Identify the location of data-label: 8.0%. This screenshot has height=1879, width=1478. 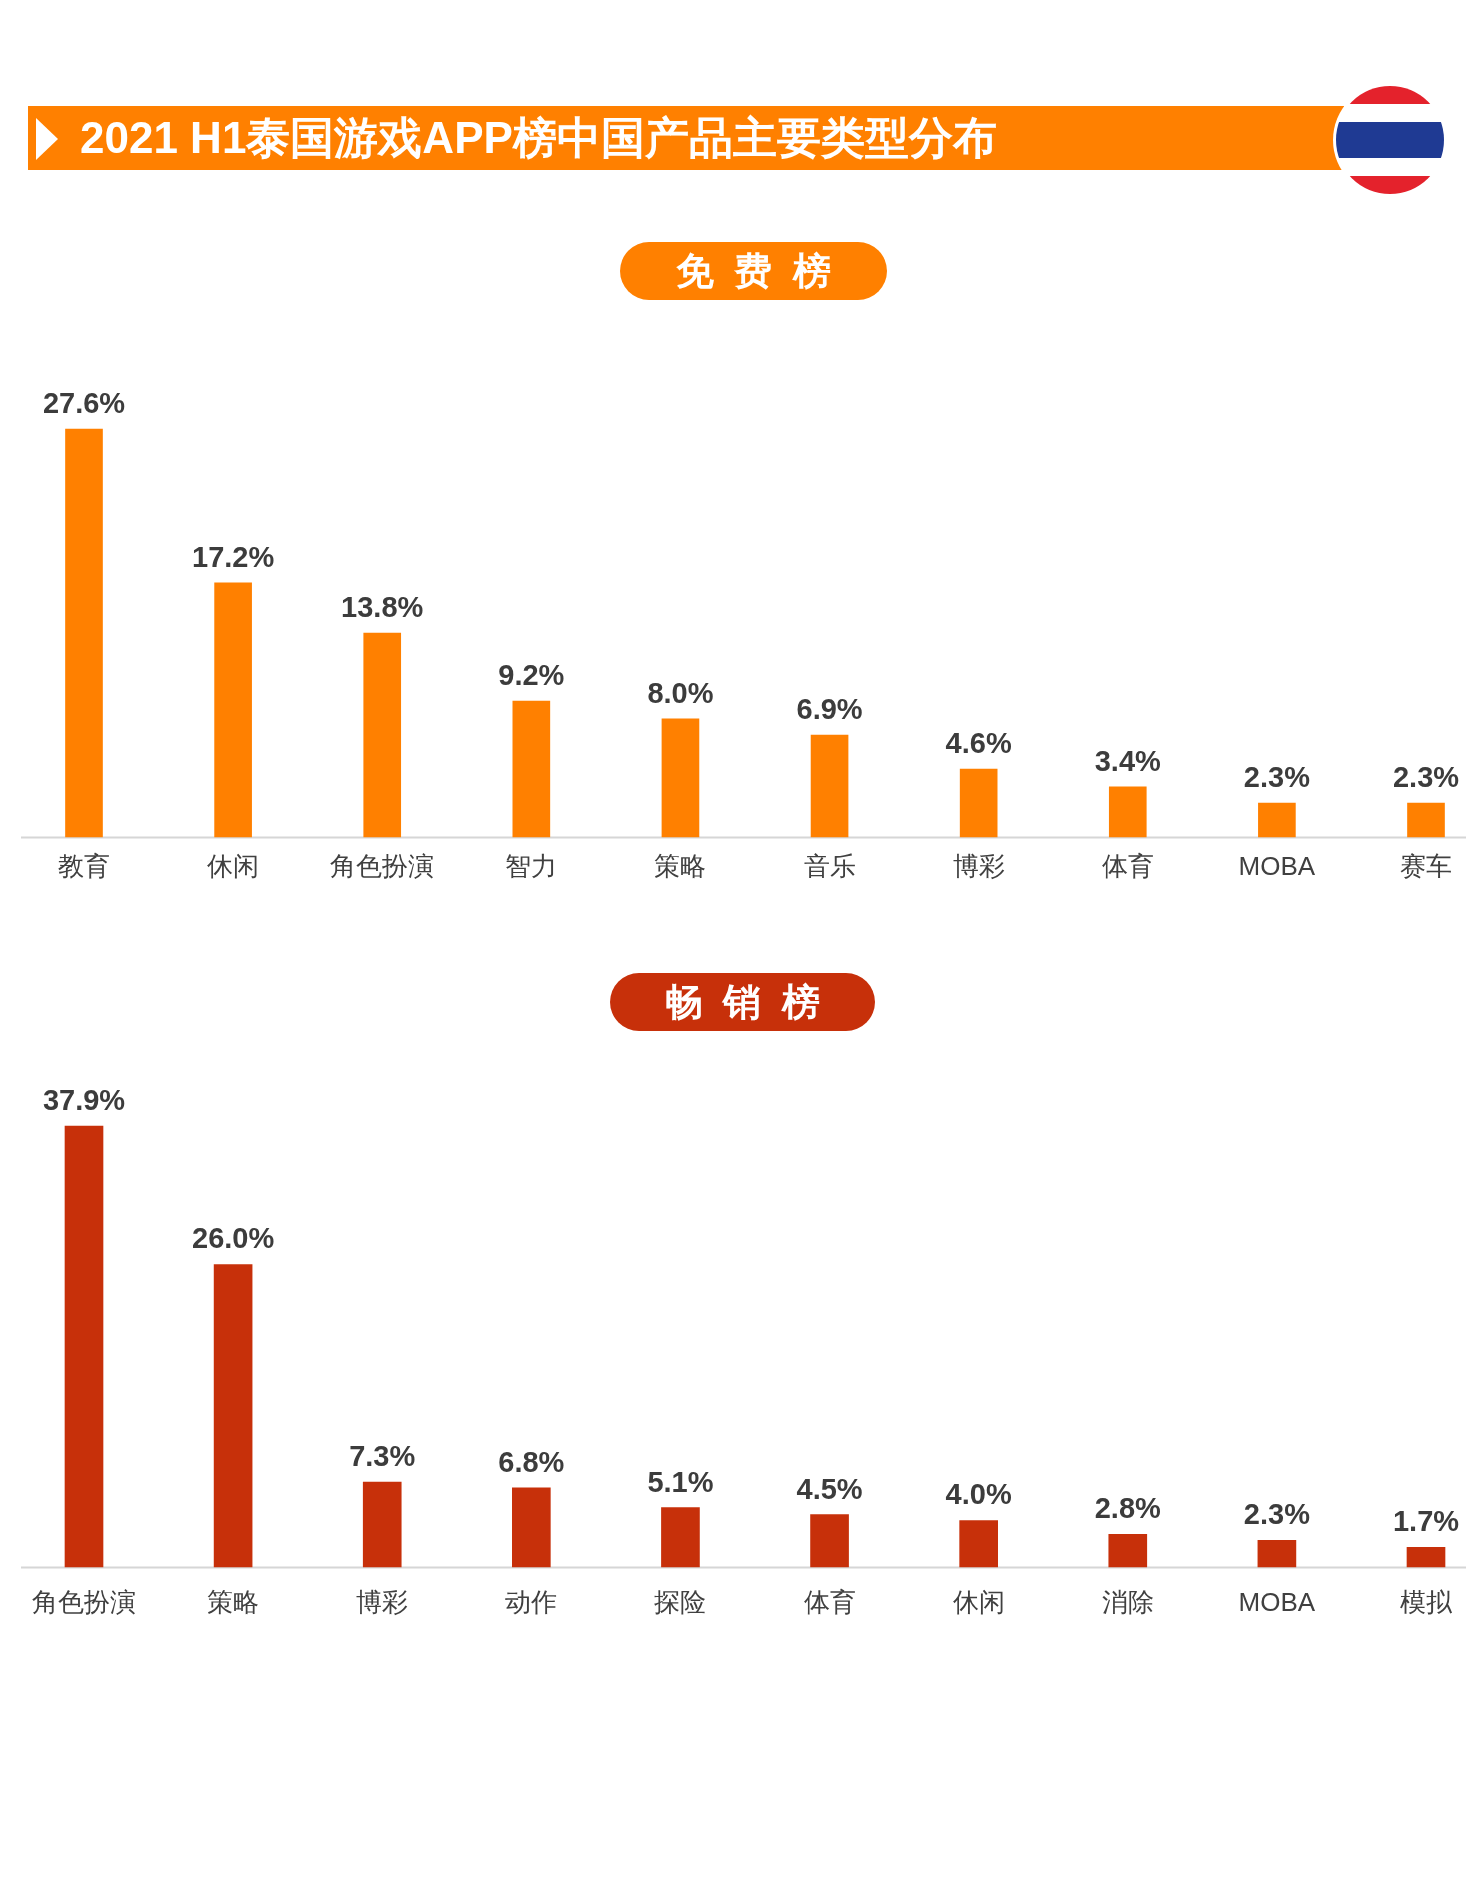
(680, 692).